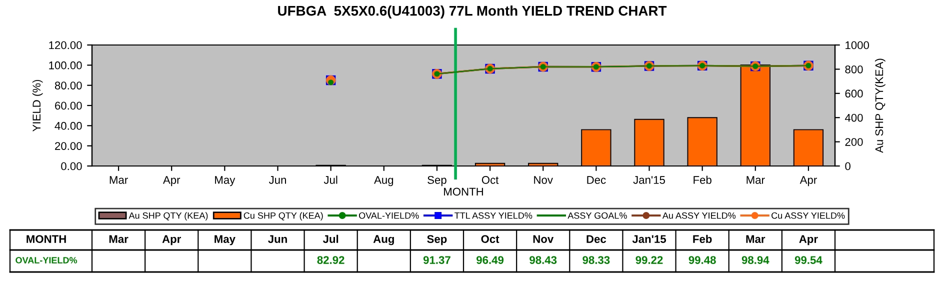  Describe the element at coordinates (68, 126) in the screenshot. I see `y-tick-label: 40.00` at that location.